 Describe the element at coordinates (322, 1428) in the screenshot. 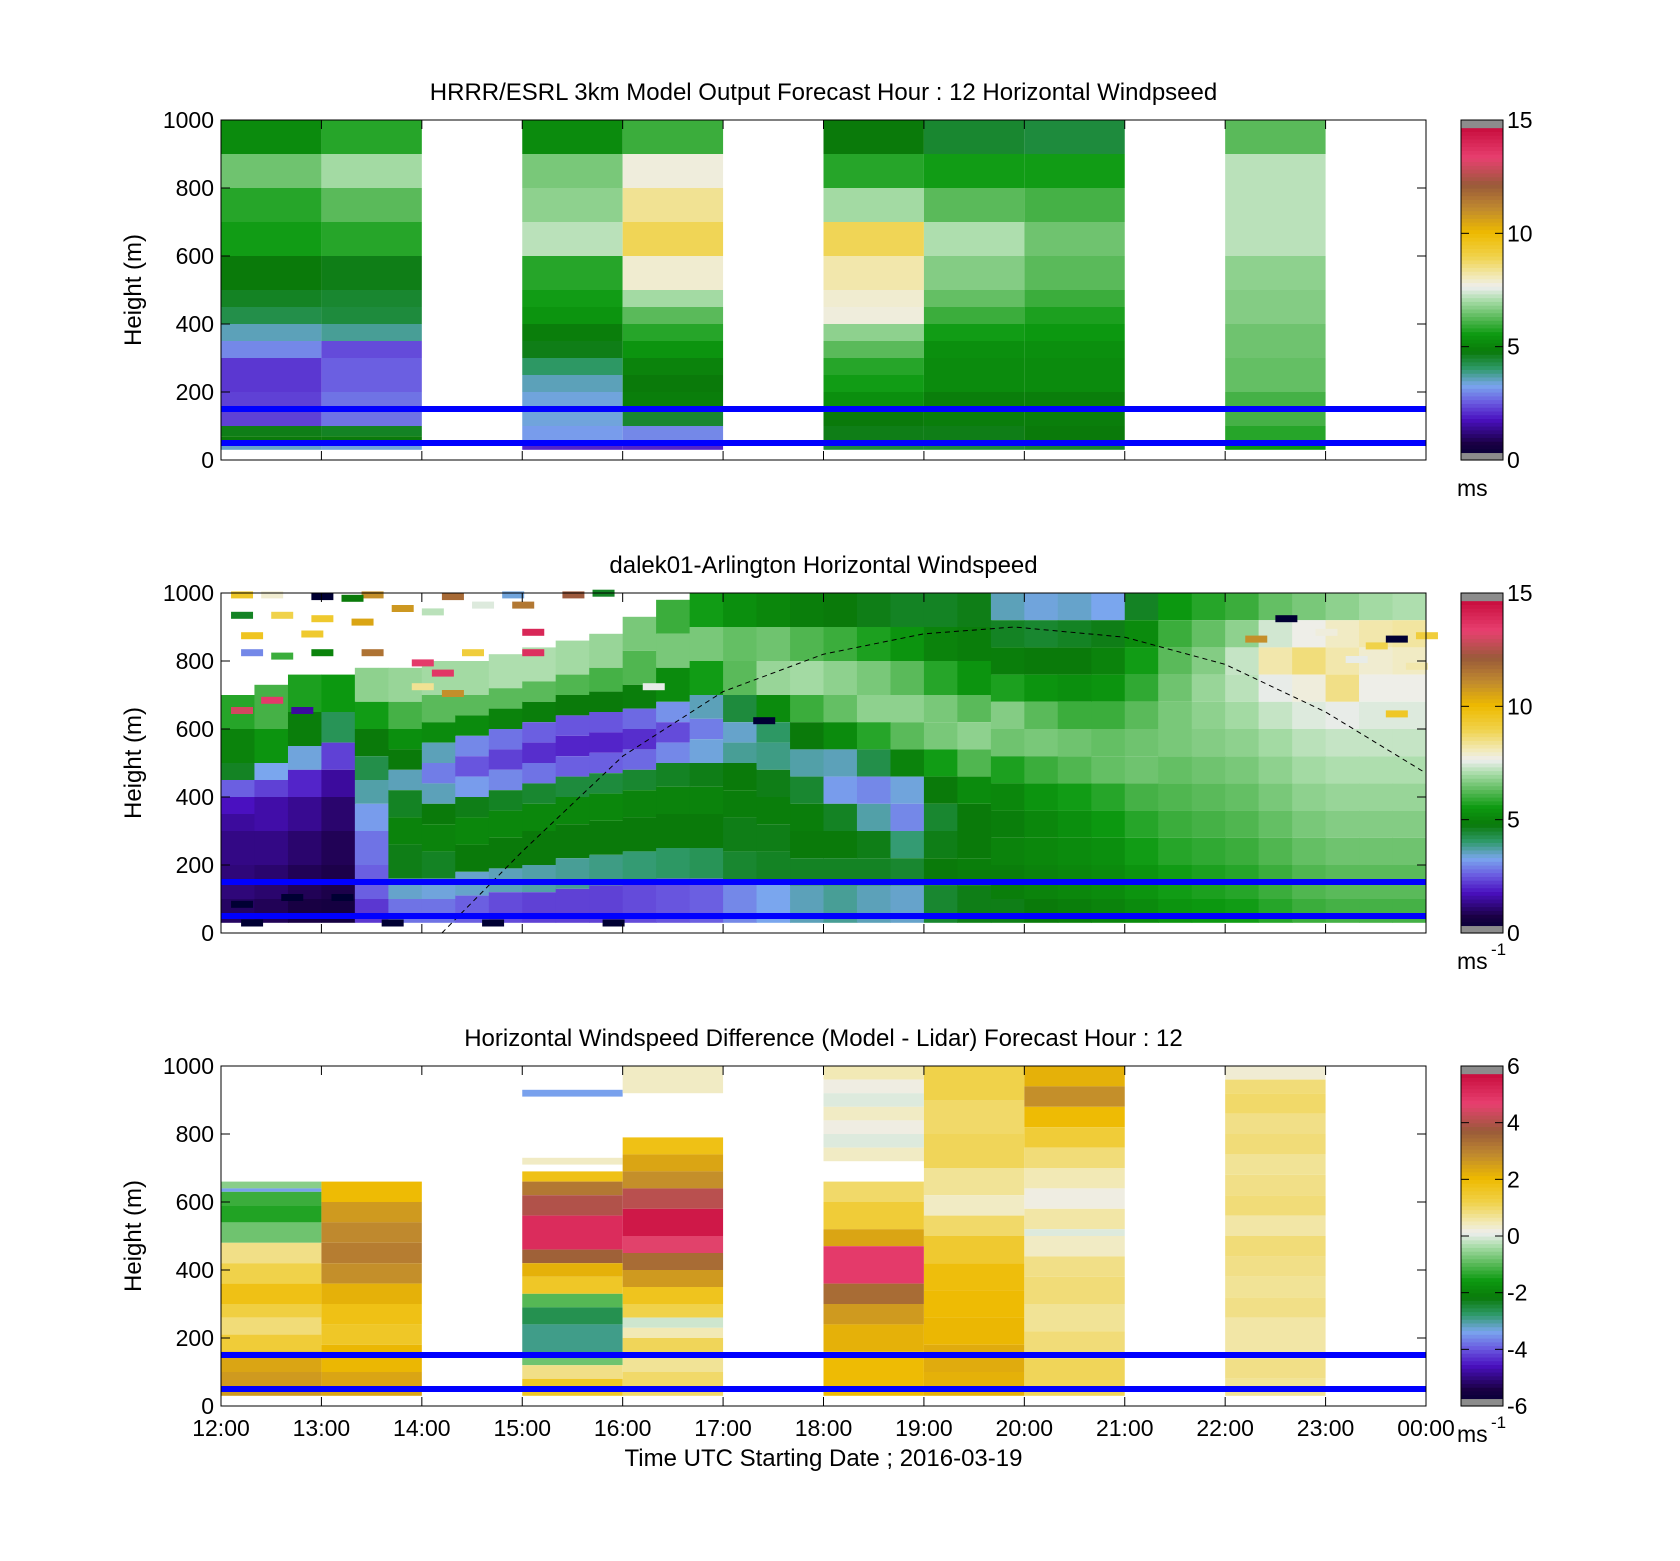

I see `x-tick-label: 13:00` at that location.